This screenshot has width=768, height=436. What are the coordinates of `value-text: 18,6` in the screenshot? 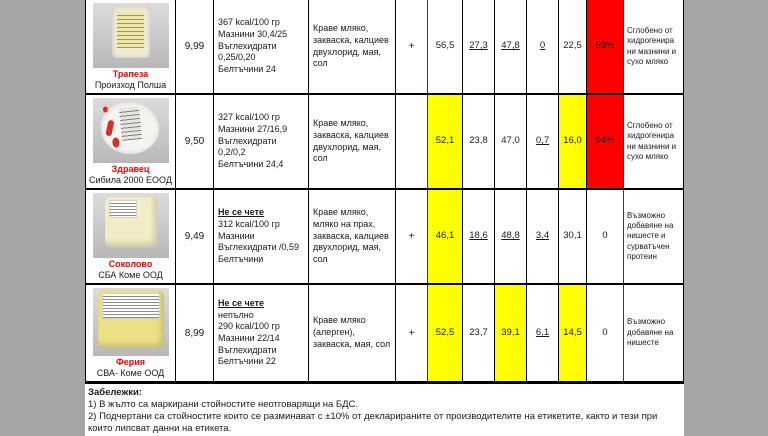 It's located at (478, 236).